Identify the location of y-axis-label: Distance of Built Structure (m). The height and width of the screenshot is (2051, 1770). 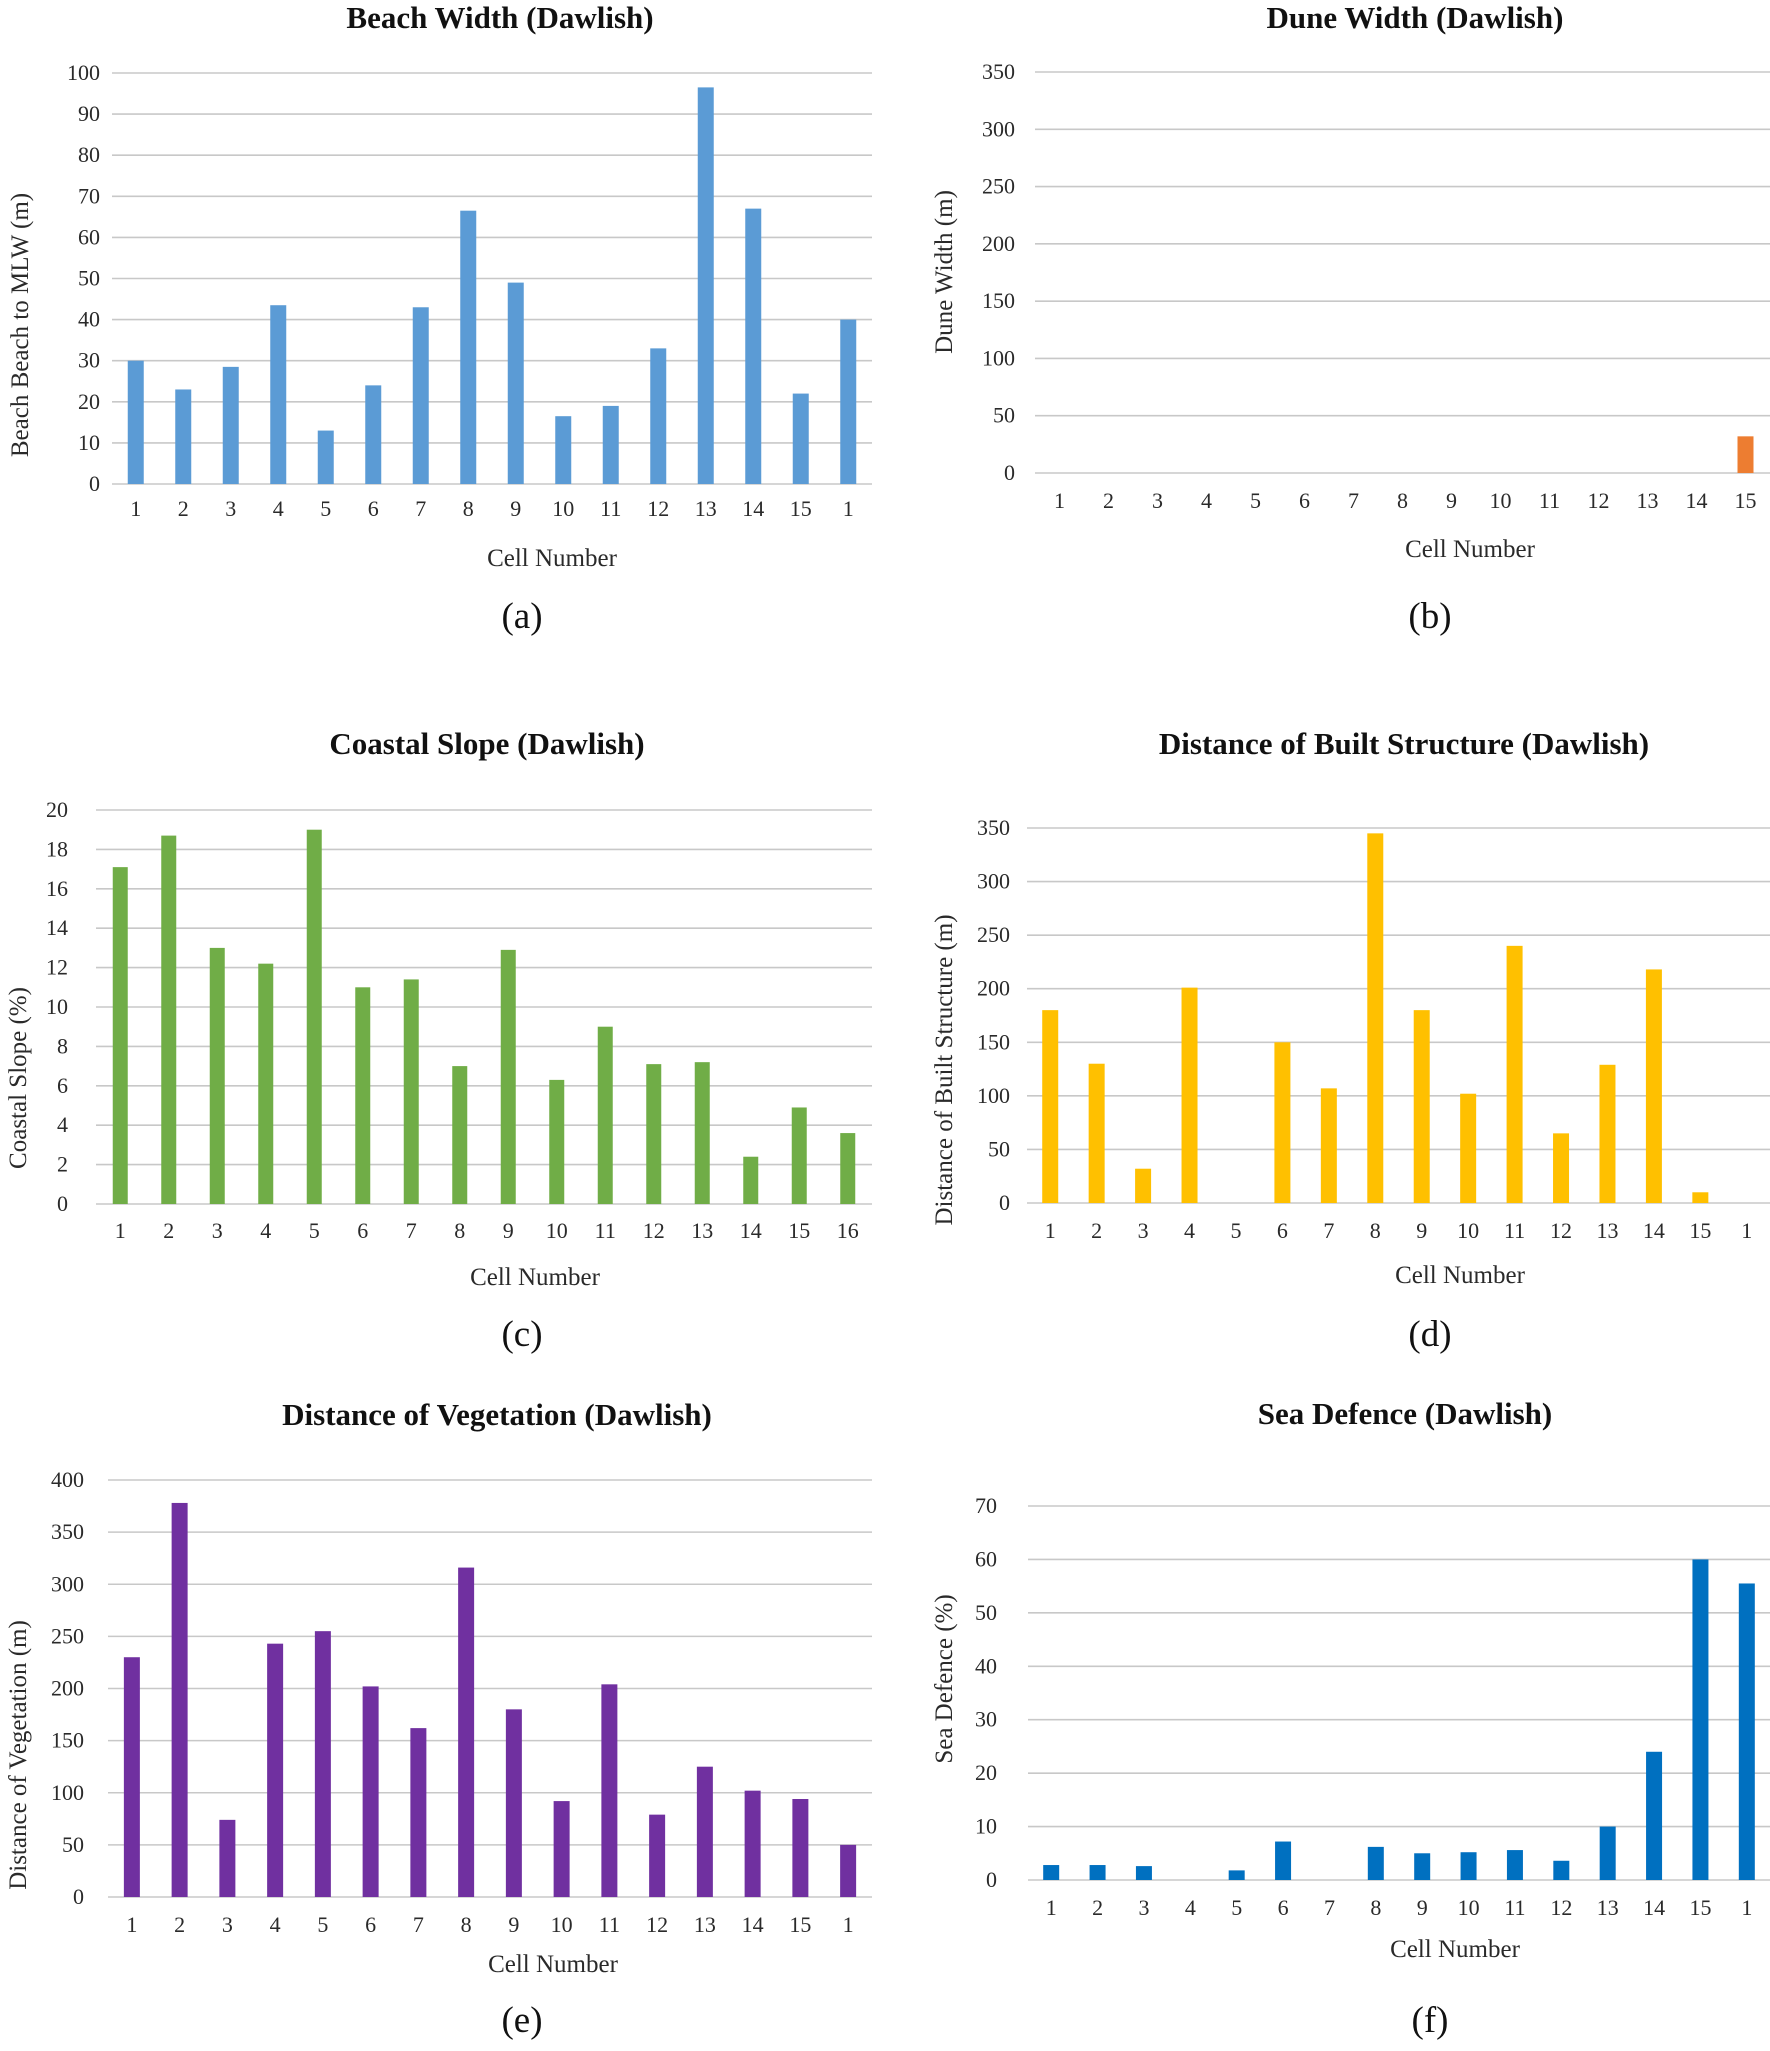
(944, 1069).